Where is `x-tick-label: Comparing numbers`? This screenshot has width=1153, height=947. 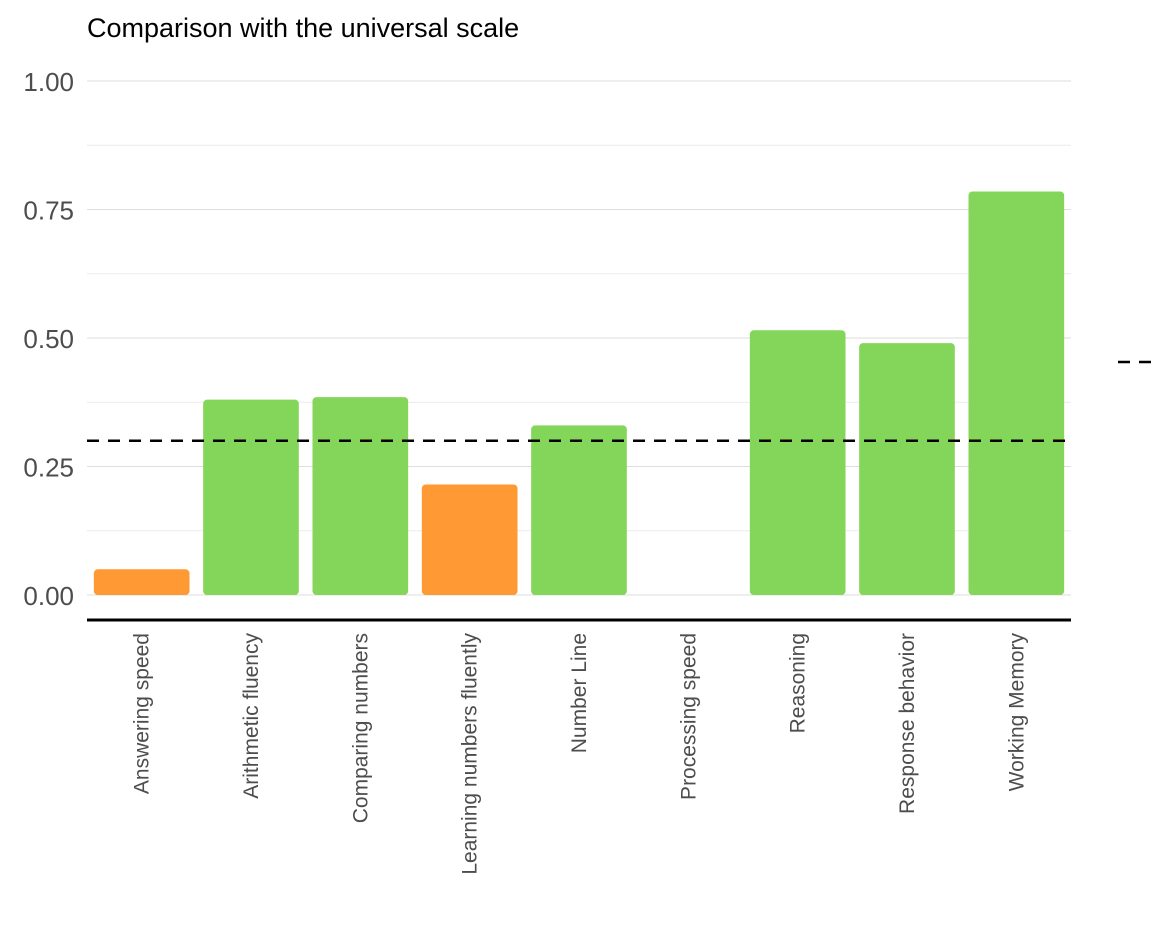 x-tick-label: Comparing numbers is located at coordinates (360, 728).